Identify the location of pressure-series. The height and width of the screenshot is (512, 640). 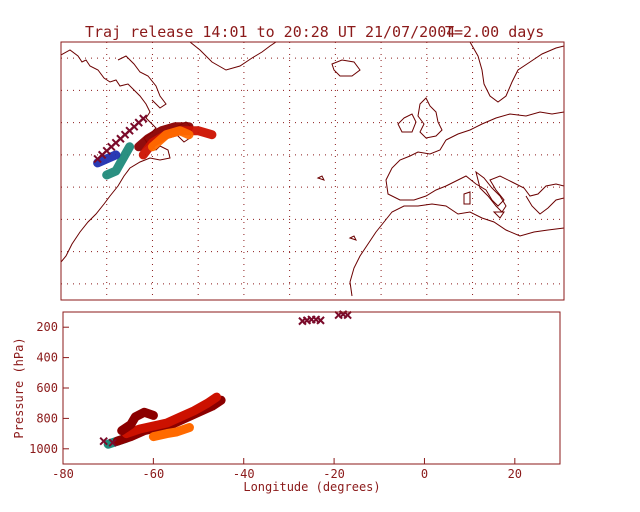
(164, 420).